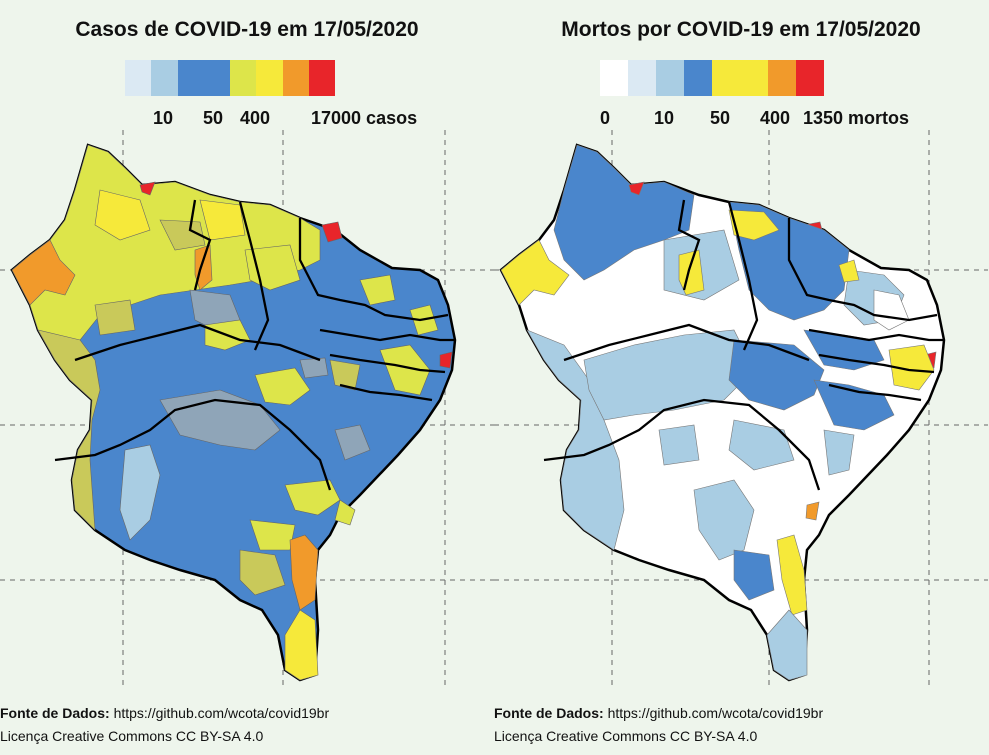  I want to click on cases-legend-labels: 10 50 400 17000 casos, so click(247, 120).